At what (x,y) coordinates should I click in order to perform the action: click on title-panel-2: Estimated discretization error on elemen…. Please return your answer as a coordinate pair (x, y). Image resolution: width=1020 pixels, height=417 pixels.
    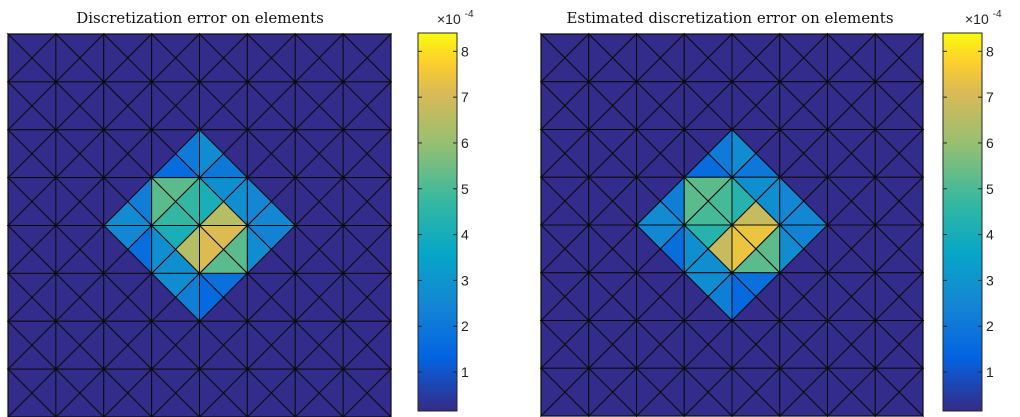
    Looking at the image, I should click on (729, 18).